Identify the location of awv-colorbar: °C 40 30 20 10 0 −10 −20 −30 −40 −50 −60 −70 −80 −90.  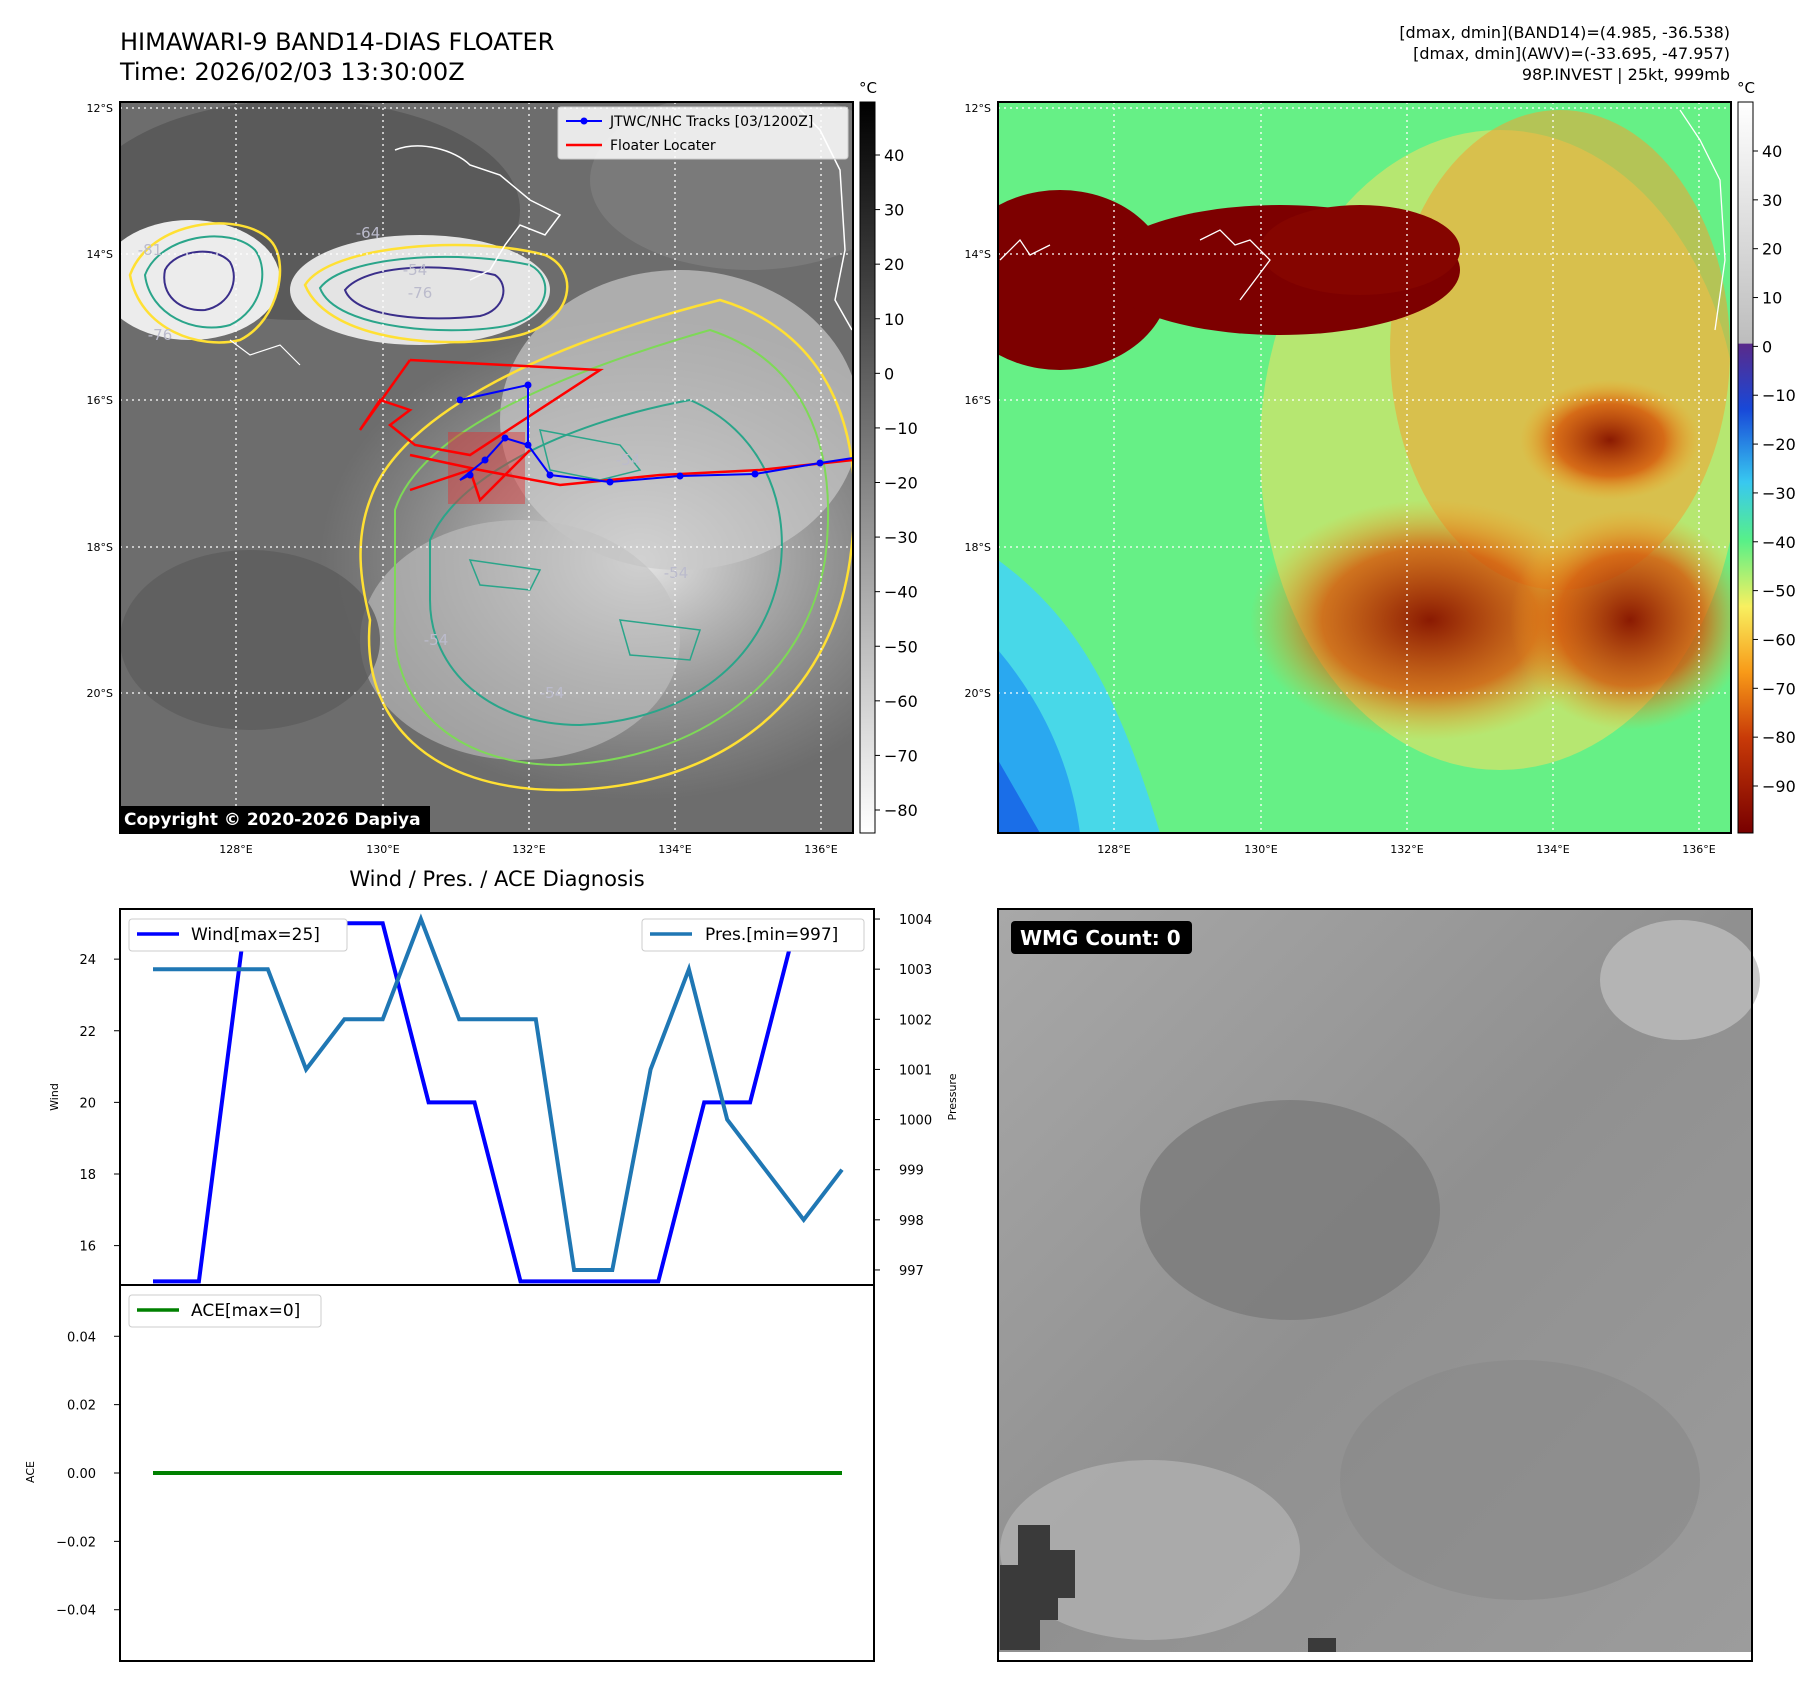
(1766, 456).